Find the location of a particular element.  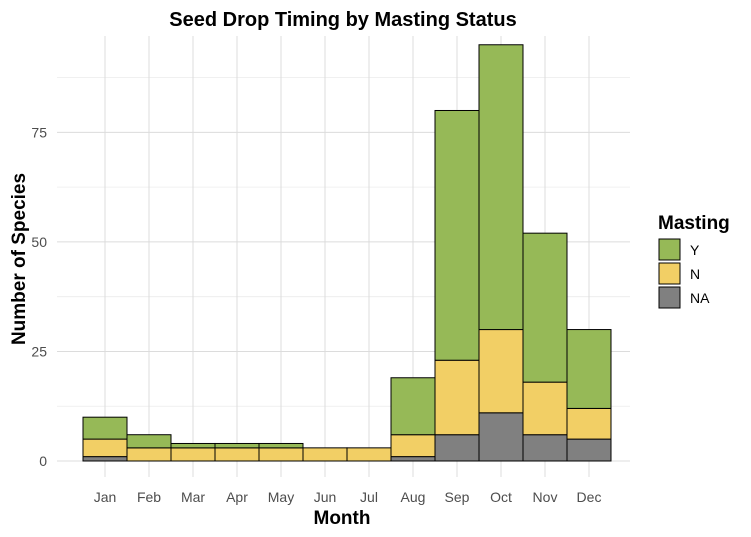

x-tick-label: Feb is located at coordinates (149, 497).